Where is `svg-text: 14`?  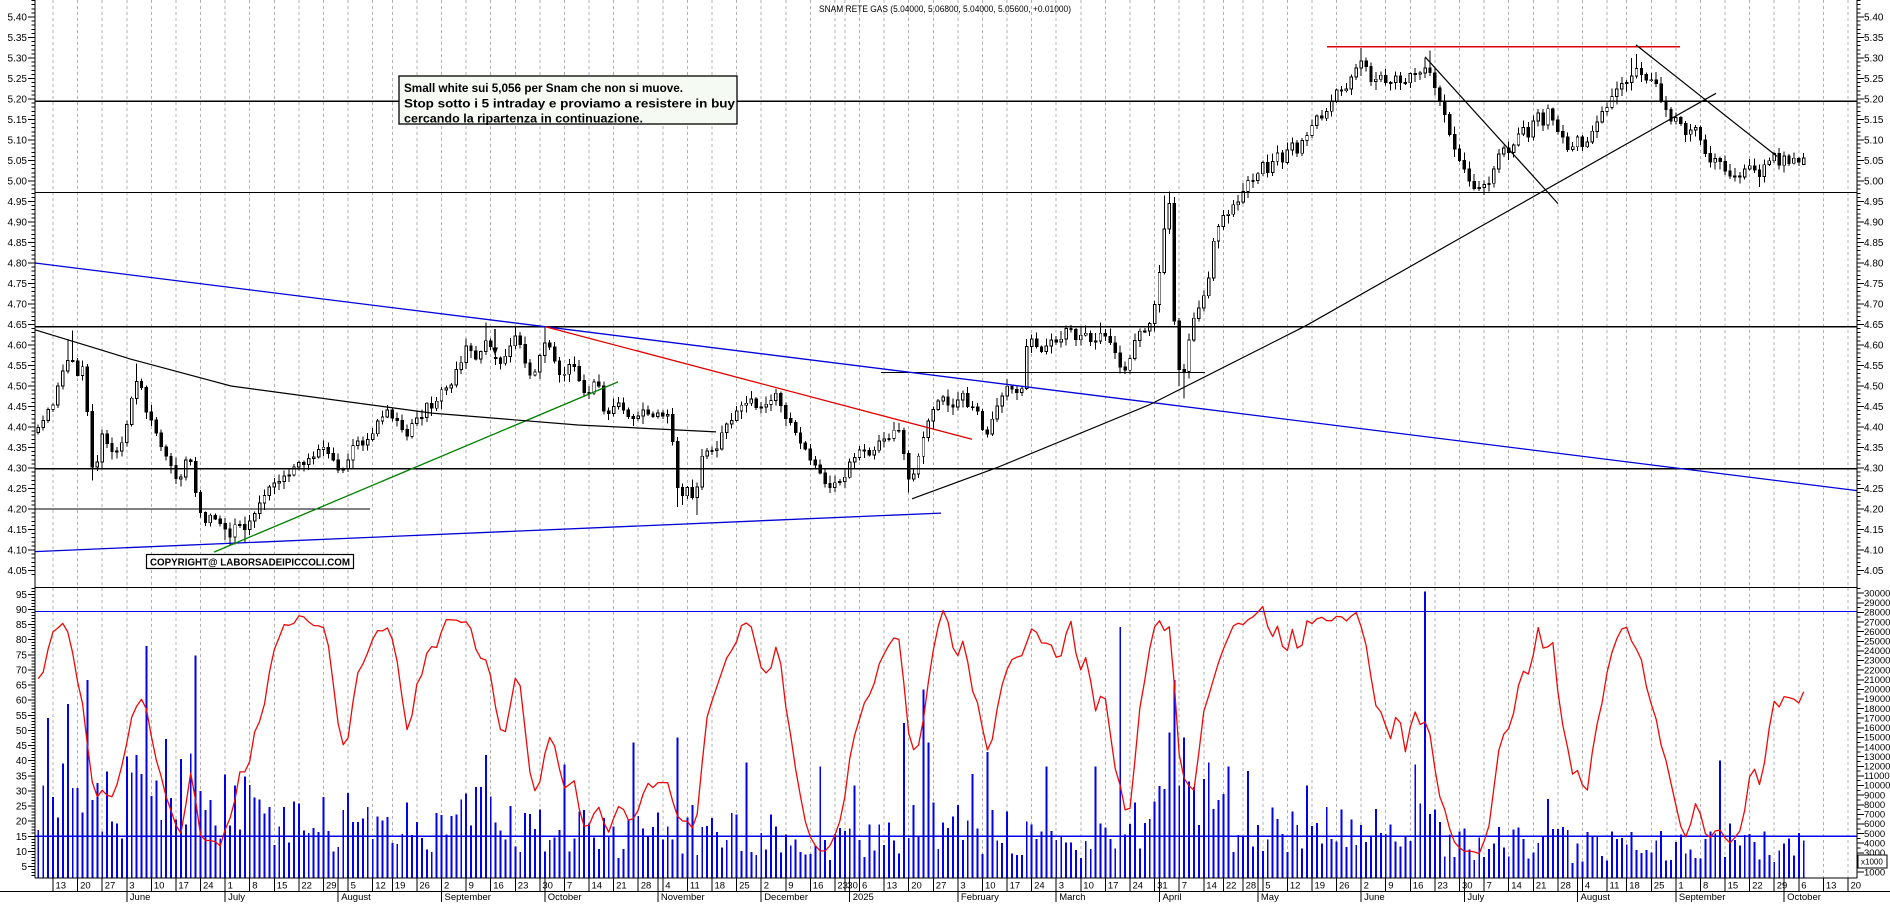
svg-text: 14 is located at coordinates (1211, 886).